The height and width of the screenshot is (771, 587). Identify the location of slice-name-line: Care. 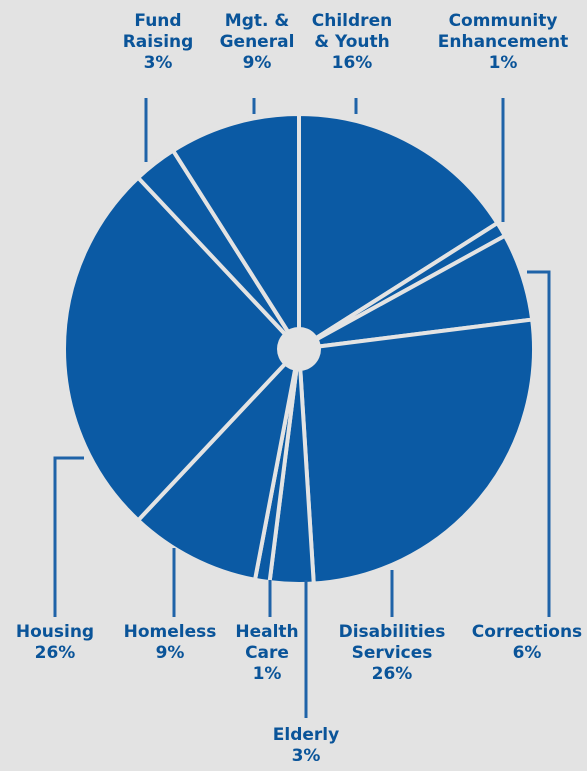
(267, 653).